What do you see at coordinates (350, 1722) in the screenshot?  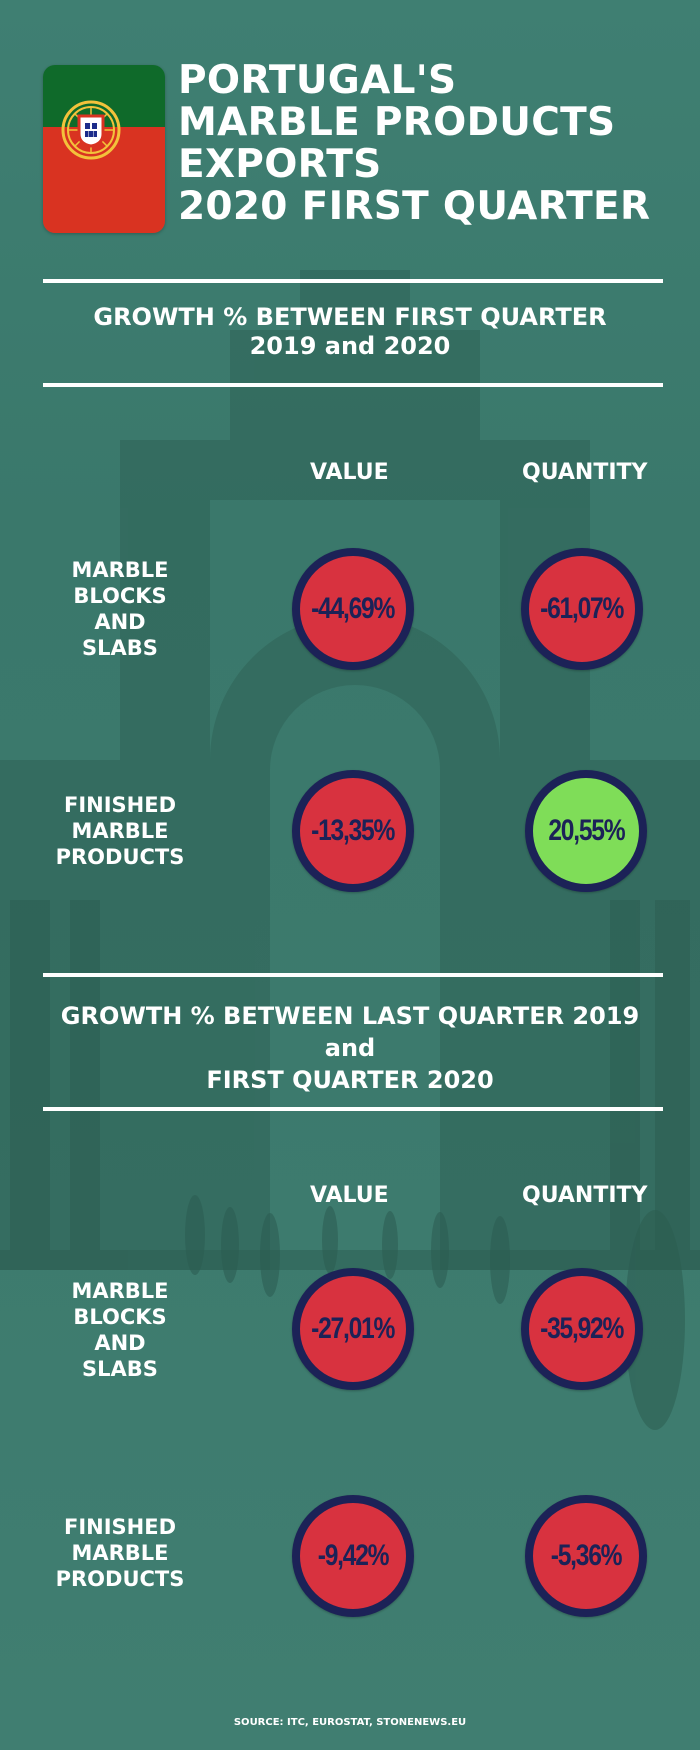 I see `source-footnote: SOURCE: ITC, EUROSTAT, STONENEWS.EU` at bounding box center [350, 1722].